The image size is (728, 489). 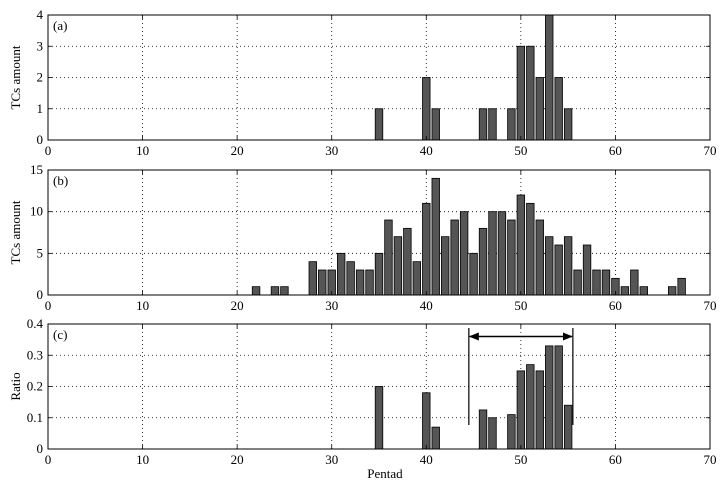 I want to click on y-tick-label: 2, so click(x=40, y=77).